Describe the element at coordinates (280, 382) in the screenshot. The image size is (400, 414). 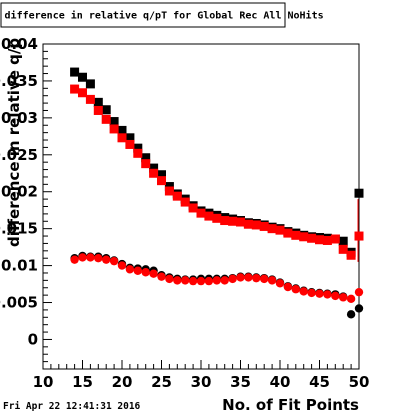
I see `x-tick-label: 40` at that location.